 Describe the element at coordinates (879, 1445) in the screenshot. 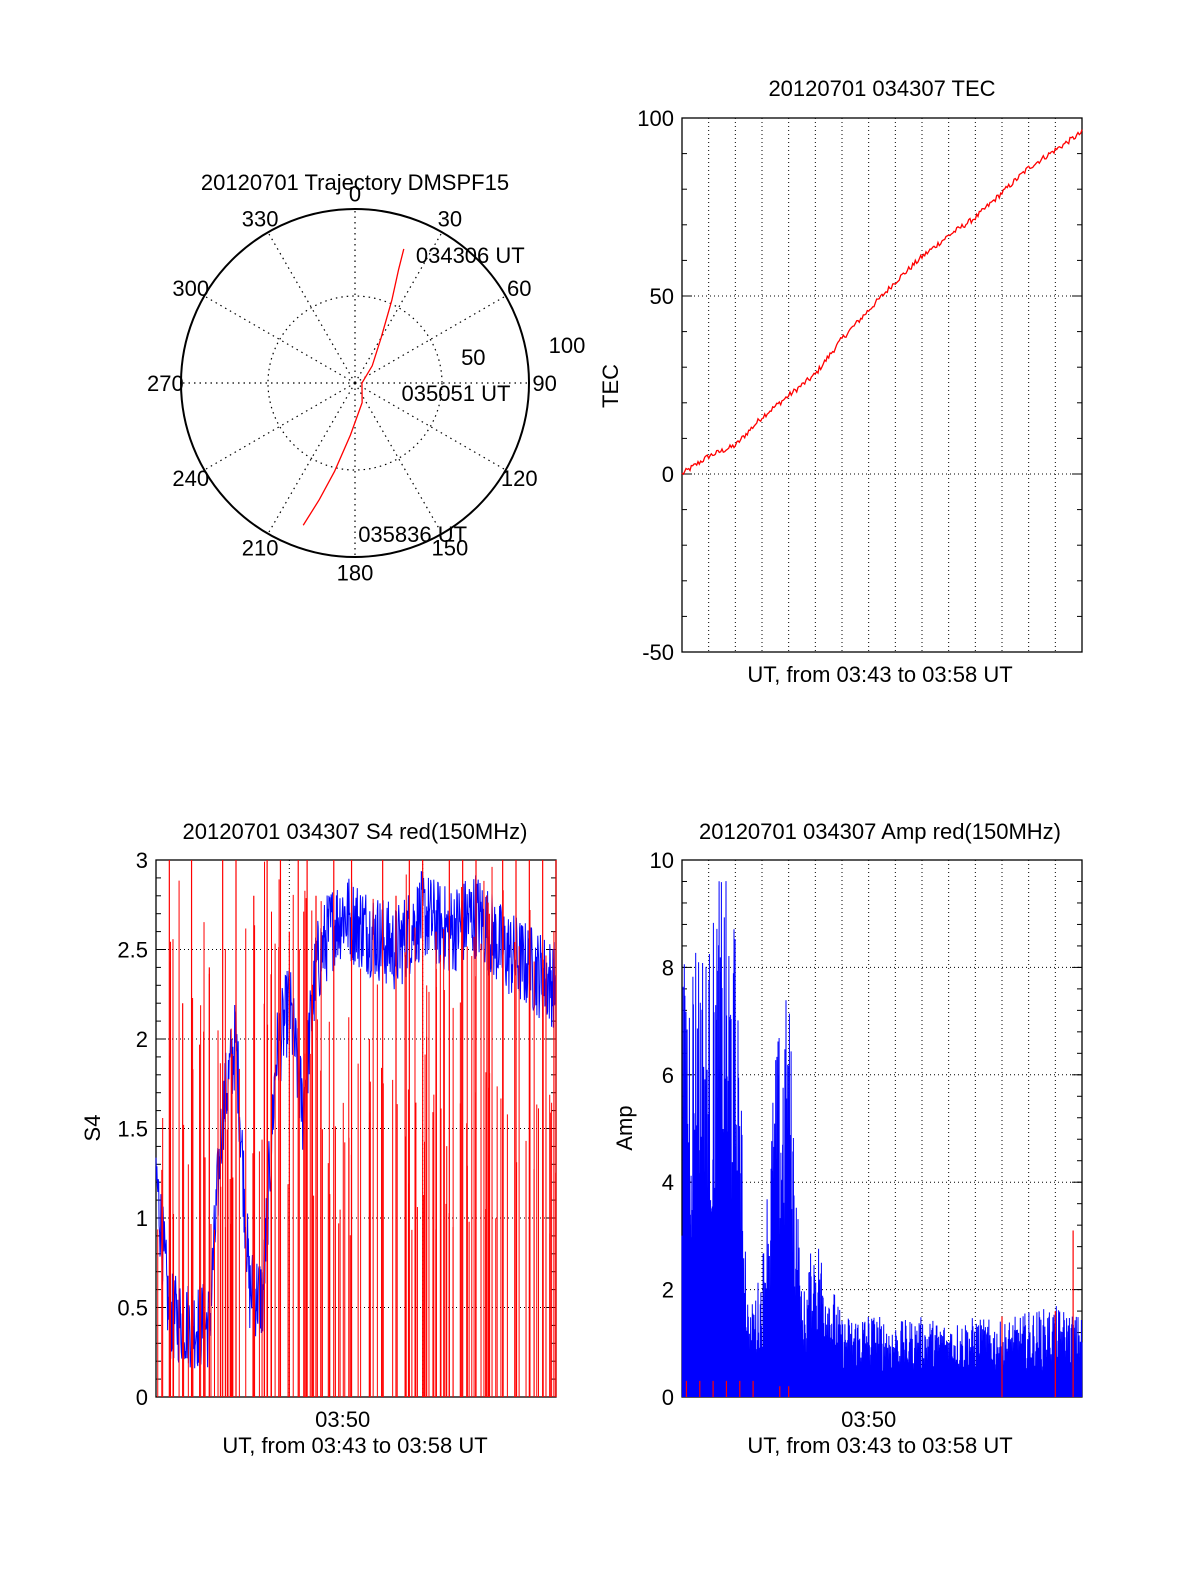

I see `amp-xlabel: UT, from 03:43 to 03:58 UT` at that location.